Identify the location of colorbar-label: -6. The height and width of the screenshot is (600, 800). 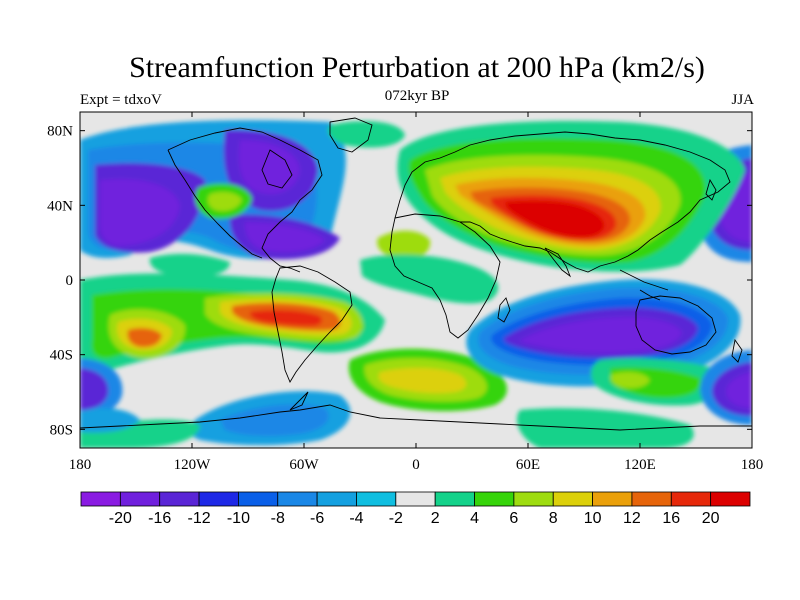
(317, 518).